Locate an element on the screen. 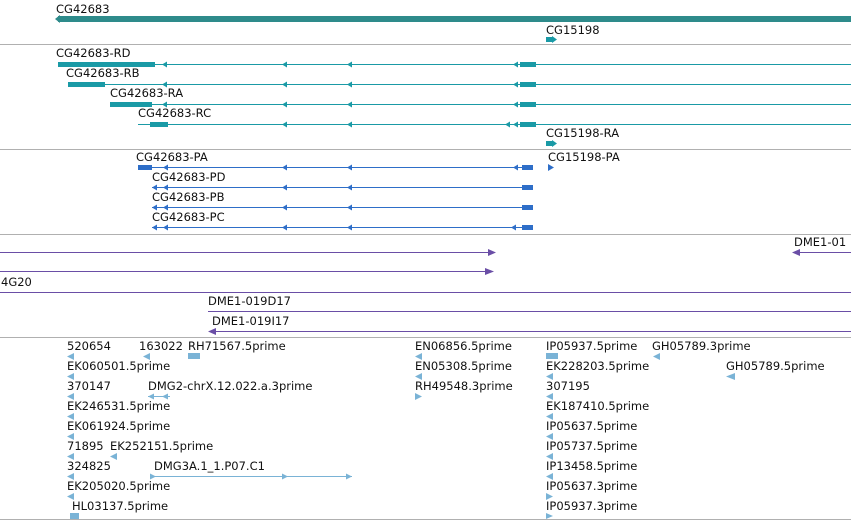 This screenshot has height=521, width=851. gene-bar-cg42683 is located at coordinates (454, 19).